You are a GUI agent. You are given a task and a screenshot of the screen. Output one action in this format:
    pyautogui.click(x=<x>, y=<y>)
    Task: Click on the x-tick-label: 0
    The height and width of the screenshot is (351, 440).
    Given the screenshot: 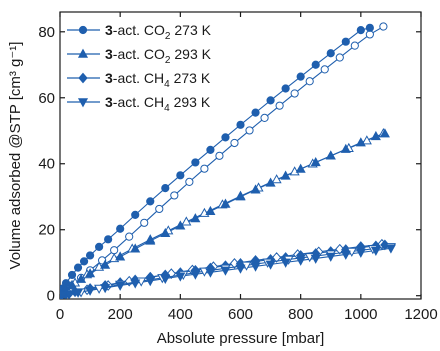 What is the action you would take?
    pyautogui.click(x=60, y=314)
    